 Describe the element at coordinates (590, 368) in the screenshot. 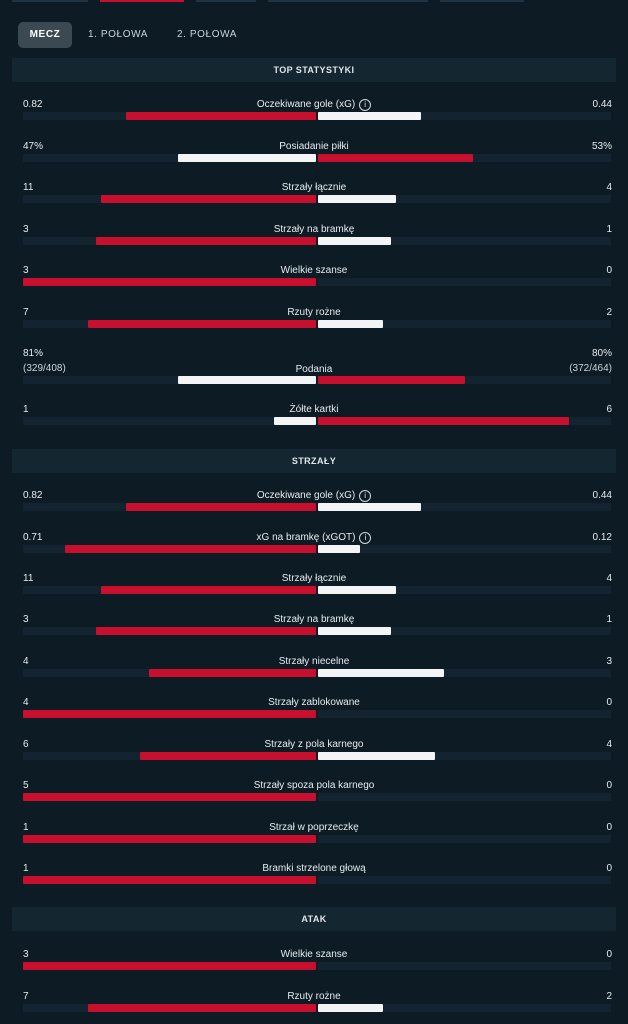

I see `away-subvalue: (372/464)` at that location.